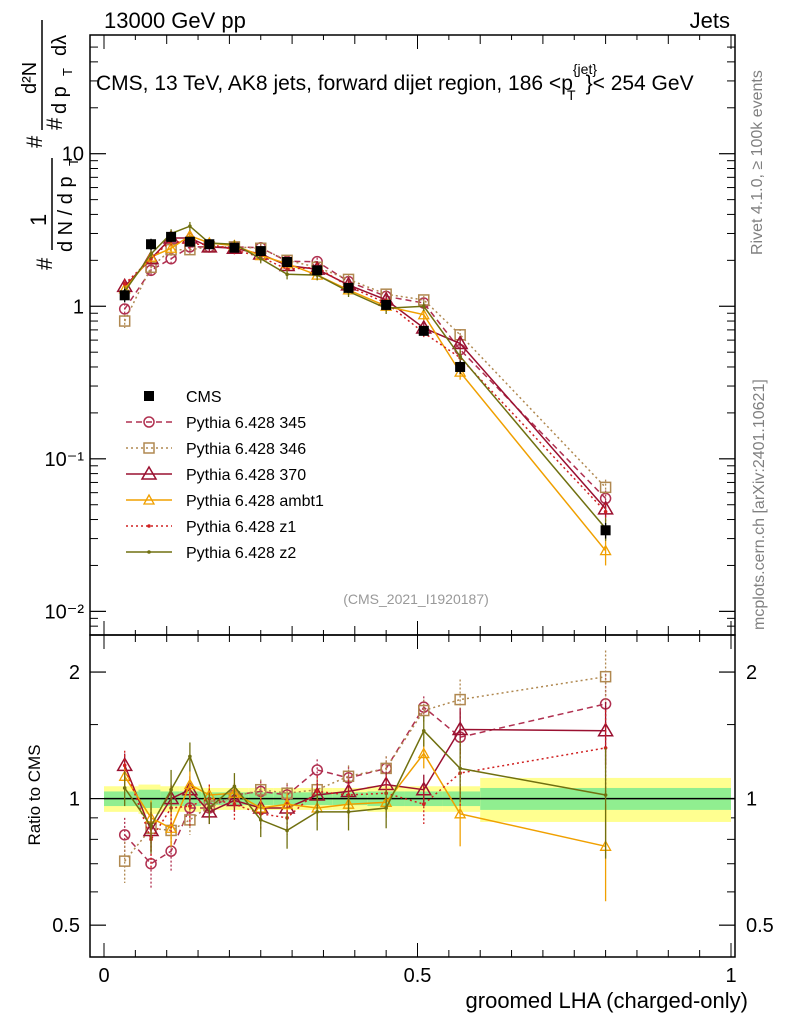  Describe the element at coordinates (50, 145) in the screenshot. I see `upper-ylabel: # 1 d N / d p T # d²N # d p T dλ` at that location.